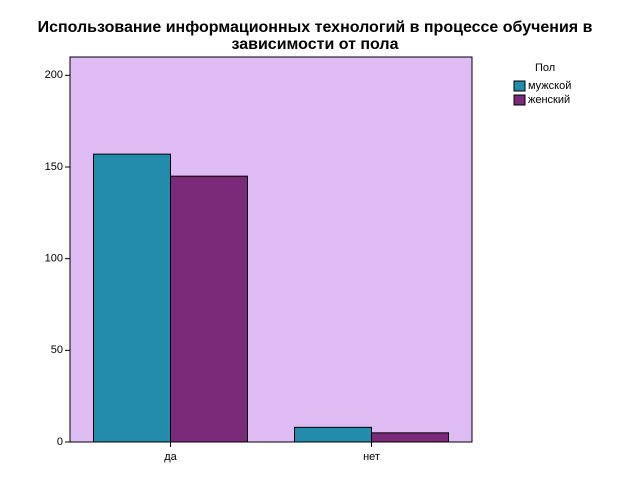 The width and height of the screenshot is (629, 504). What do you see at coordinates (549, 86) in the screenshot?
I see `legend-label: мужской` at bounding box center [549, 86].